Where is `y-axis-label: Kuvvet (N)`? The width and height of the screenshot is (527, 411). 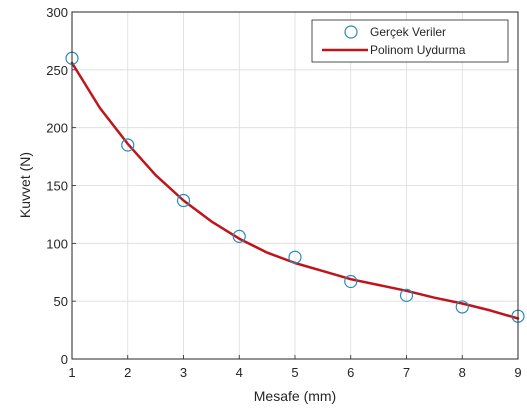 y-axis-label: Kuvvet (N) is located at coordinates (25, 185).